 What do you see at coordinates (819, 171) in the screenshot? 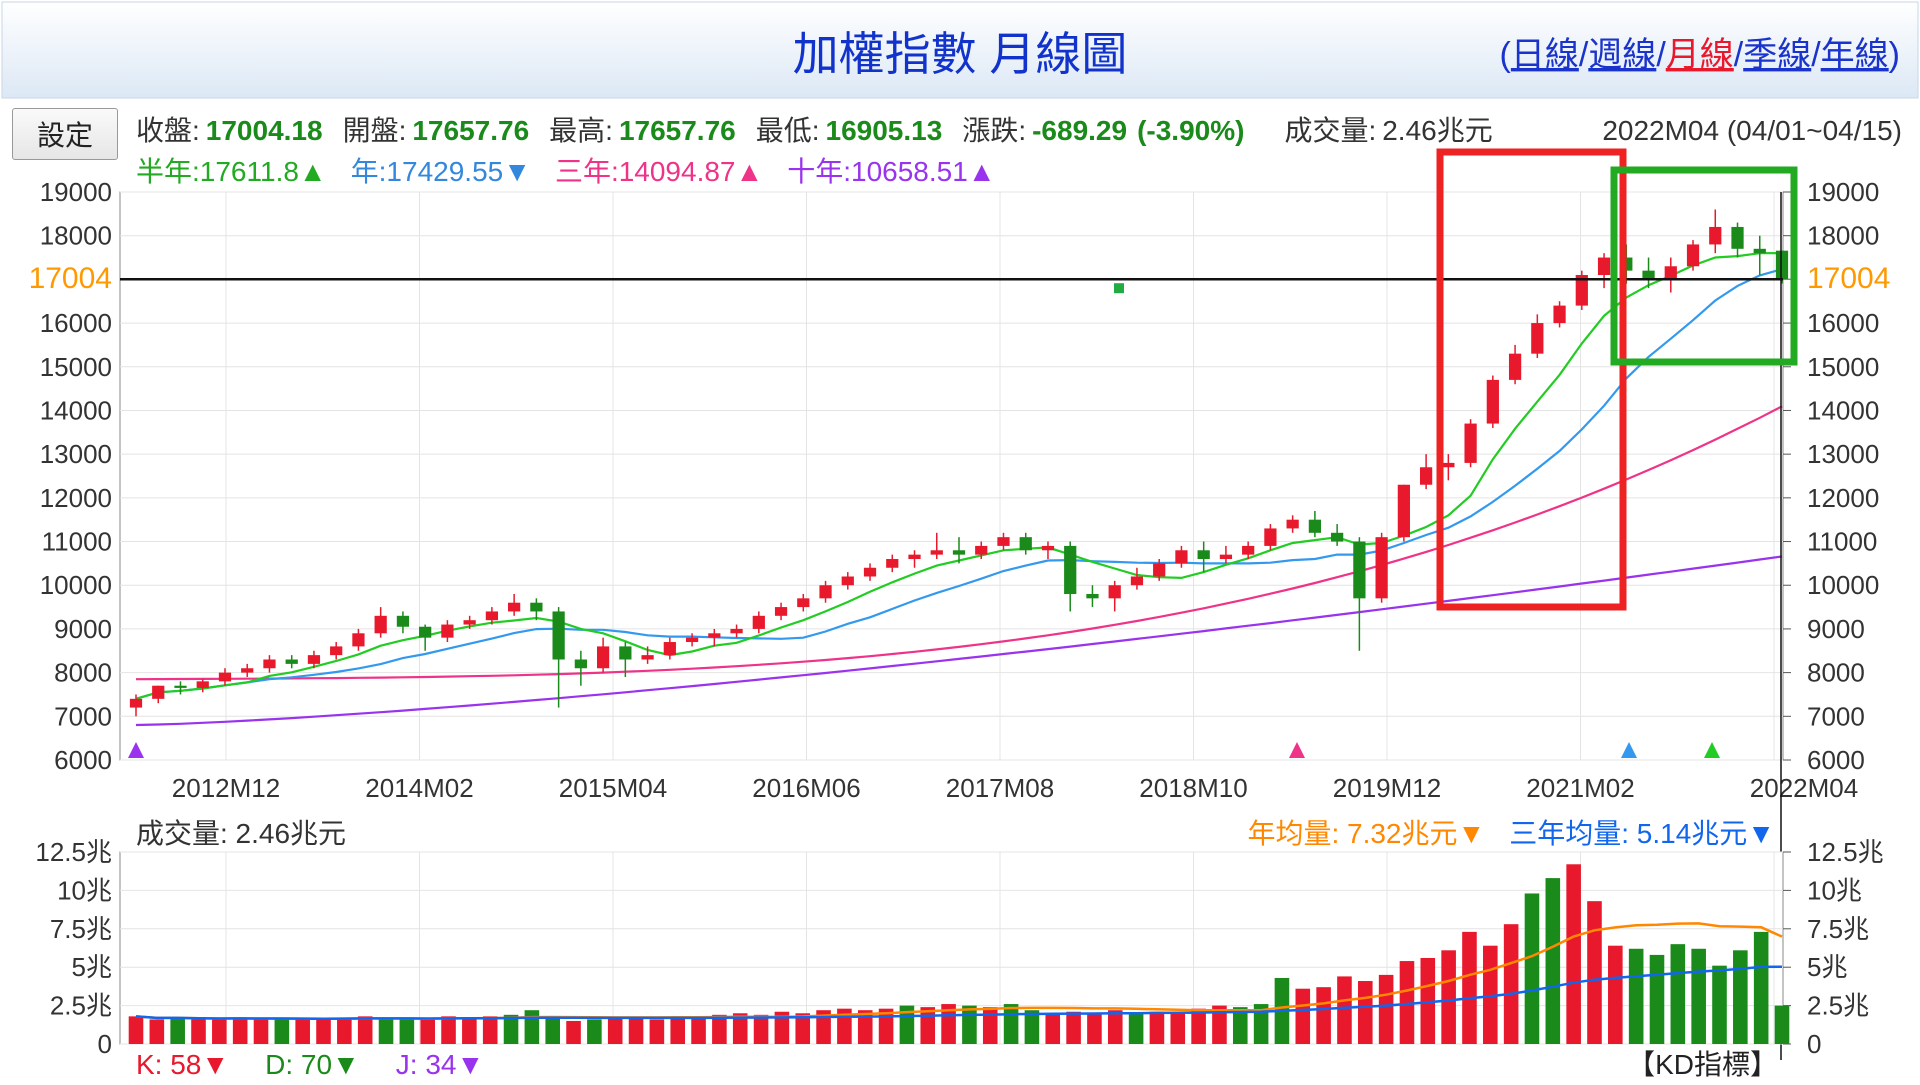
I see `ma-label-3: 十年:` at bounding box center [819, 171].